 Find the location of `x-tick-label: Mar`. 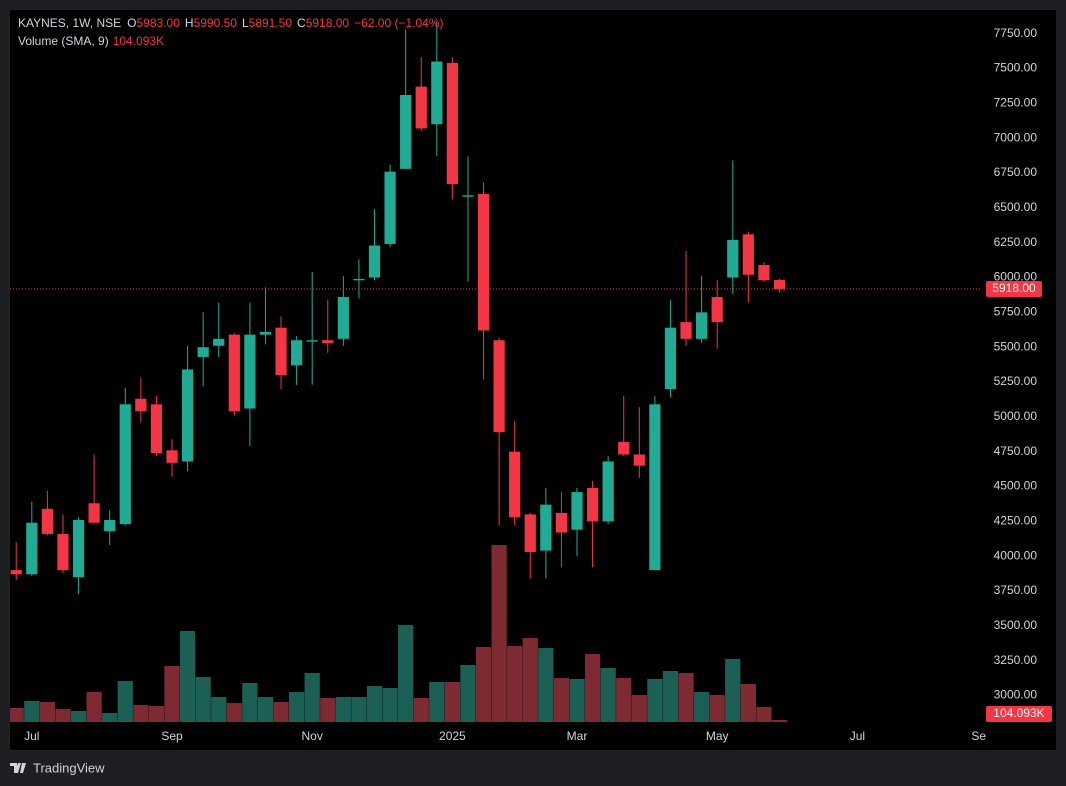

x-tick-label: Mar is located at coordinates (577, 736).